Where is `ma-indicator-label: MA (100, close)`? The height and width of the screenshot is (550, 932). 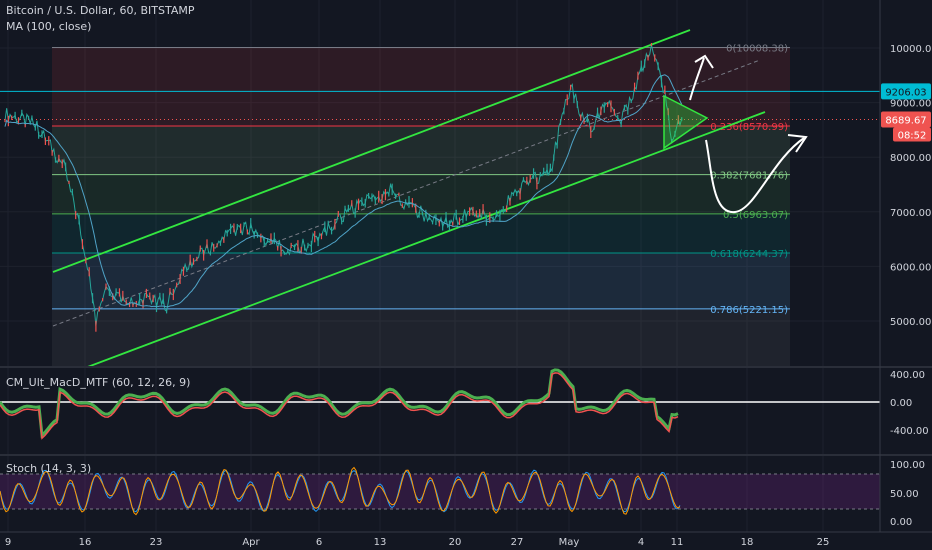 ma-indicator-label: MA (100, close) is located at coordinates (49, 26).